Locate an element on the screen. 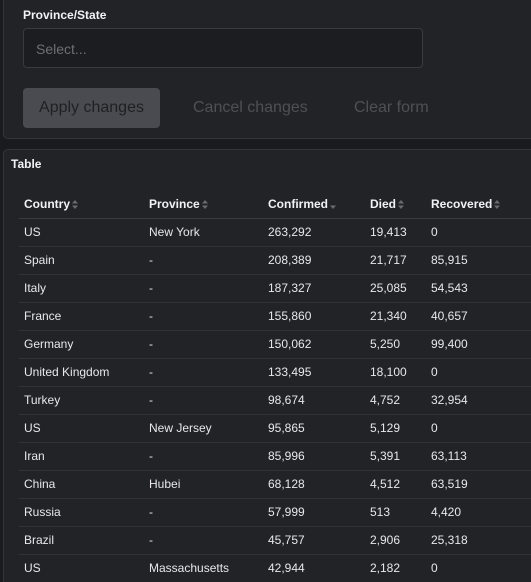 Image resolution: width=531 pixels, height=582 pixels. died-cell: 21,340 is located at coordinates (388, 316).